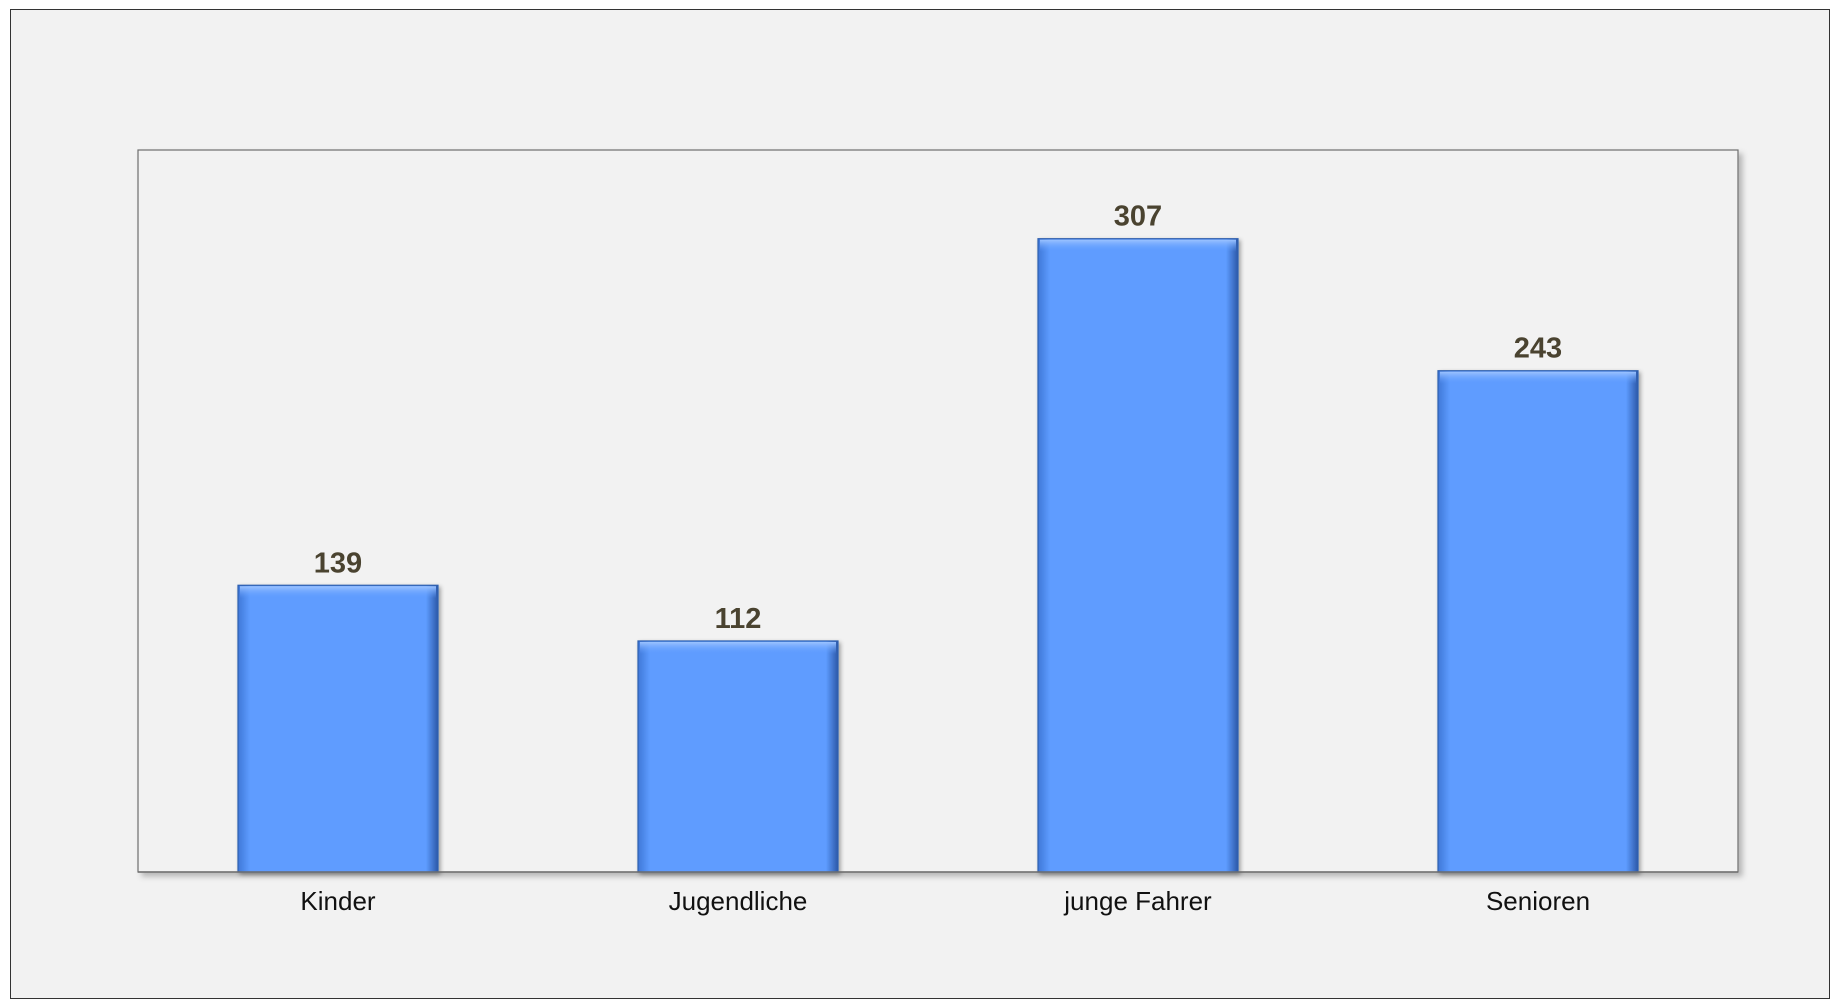 The image size is (1833, 999). What do you see at coordinates (1137, 901) in the screenshot?
I see `x-tick-label: junge Fahrer` at bounding box center [1137, 901].